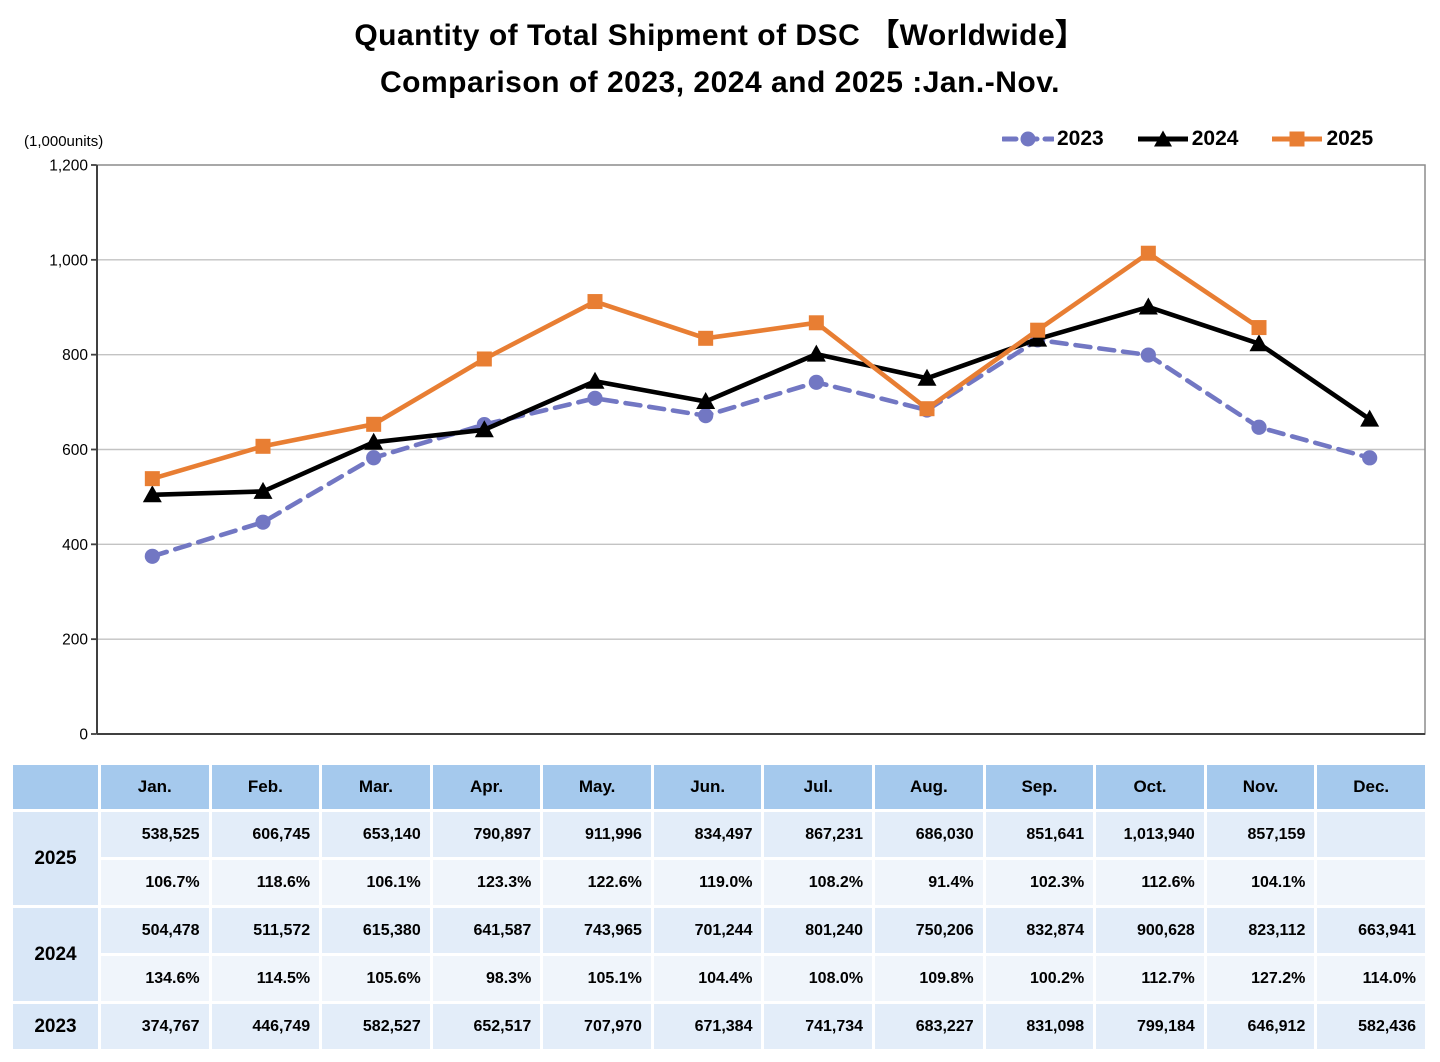 Image resolution: width=1440 pixels, height=1062 pixels. I want to click on value-cell-2023-jul: 741,734, so click(818, 1026).